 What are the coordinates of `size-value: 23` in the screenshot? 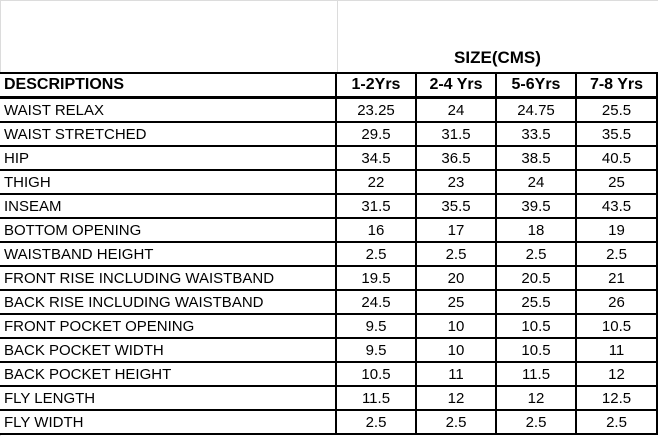 It's located at (457, 183).